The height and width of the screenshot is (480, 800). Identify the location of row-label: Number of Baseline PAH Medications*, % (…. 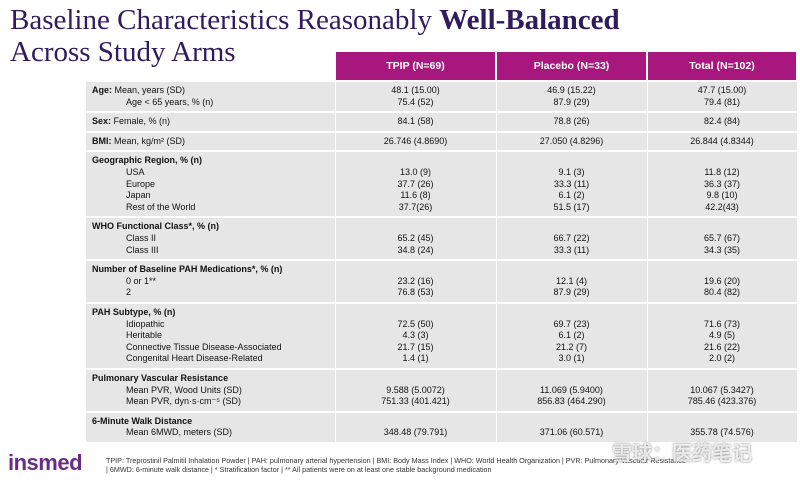
(187, 270).